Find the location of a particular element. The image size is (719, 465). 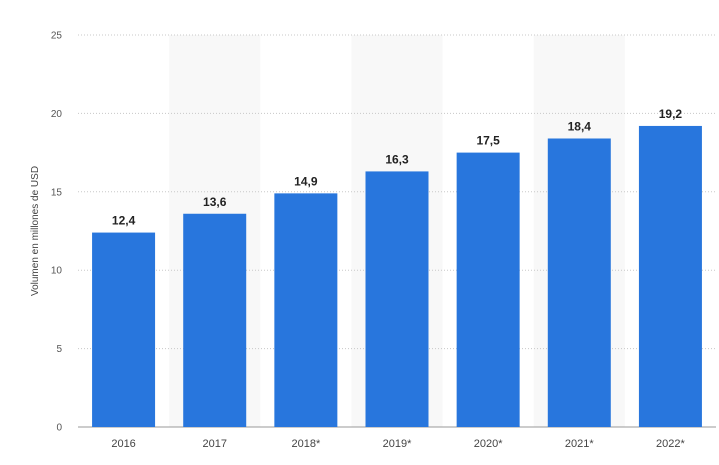

data-label: 16,3 is located at coordinates (397, 159).